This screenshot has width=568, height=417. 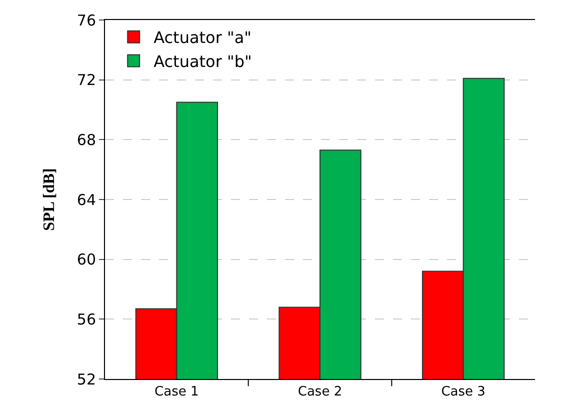 I want to click on y-tick-label: 64, so click(x=86, y=199).